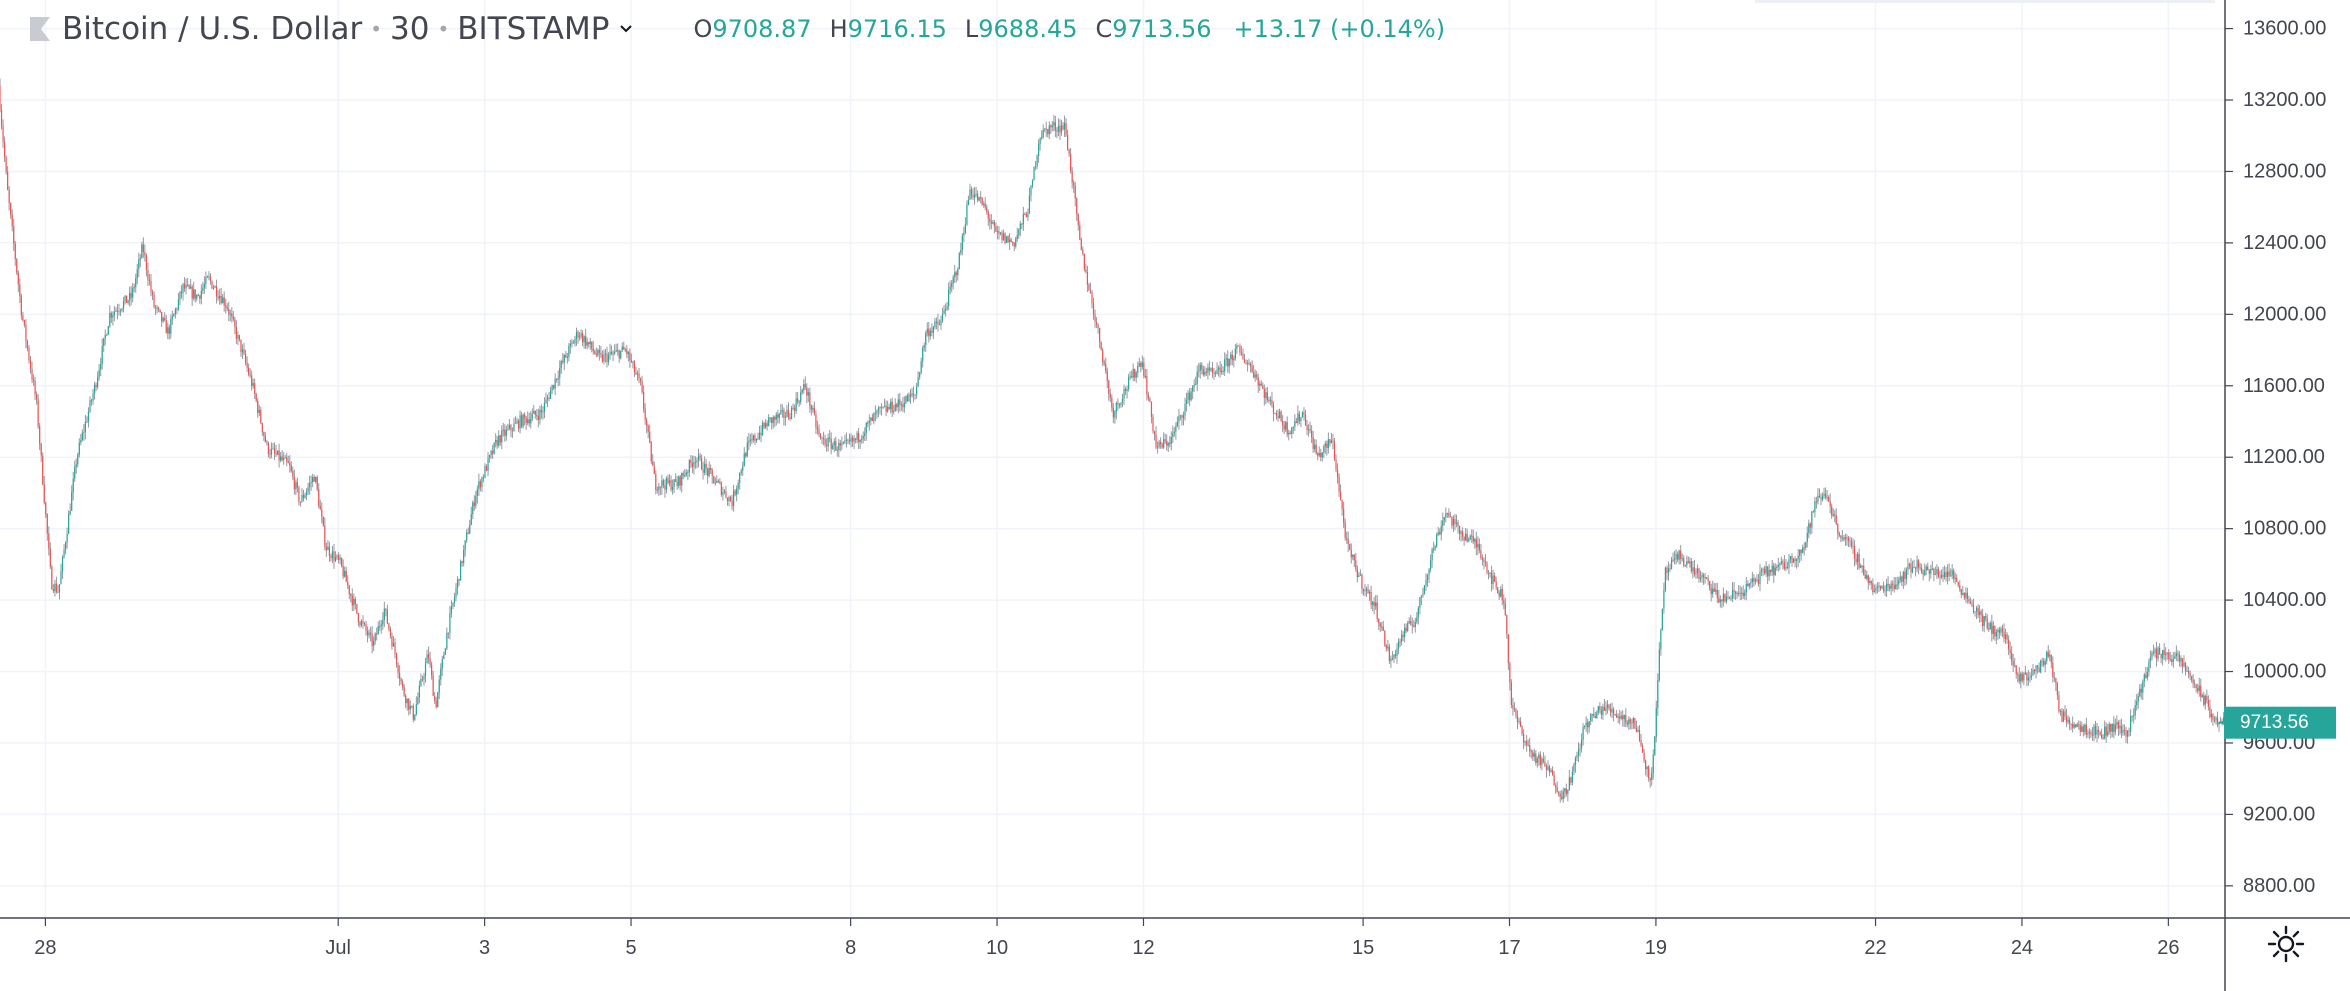  What do you see at coordinates (2286, 944) in the screenshot?
I see `settings-icon` at bounding box center [2286, 944].